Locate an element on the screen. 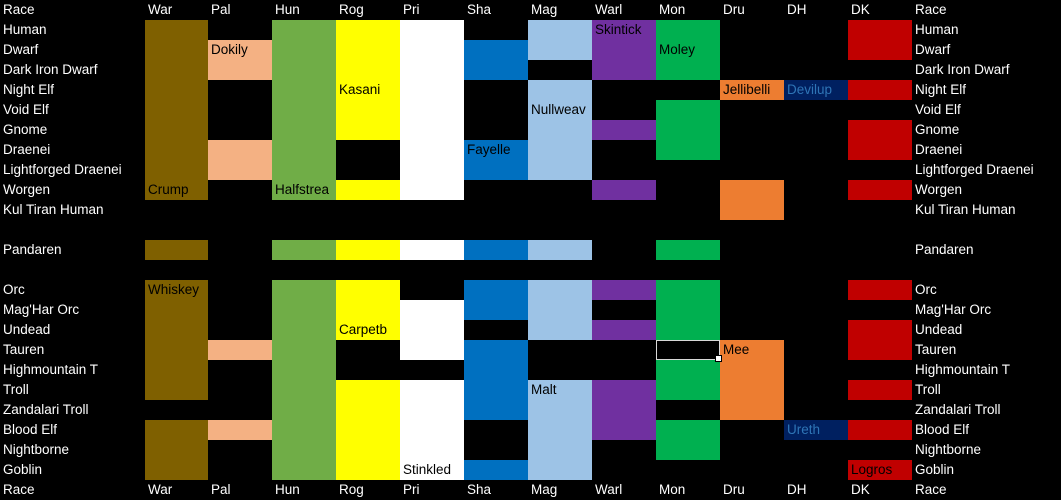 This screenshot has width=1061, height=500. race-label-left: Orc is located at coordinates (14, 289).